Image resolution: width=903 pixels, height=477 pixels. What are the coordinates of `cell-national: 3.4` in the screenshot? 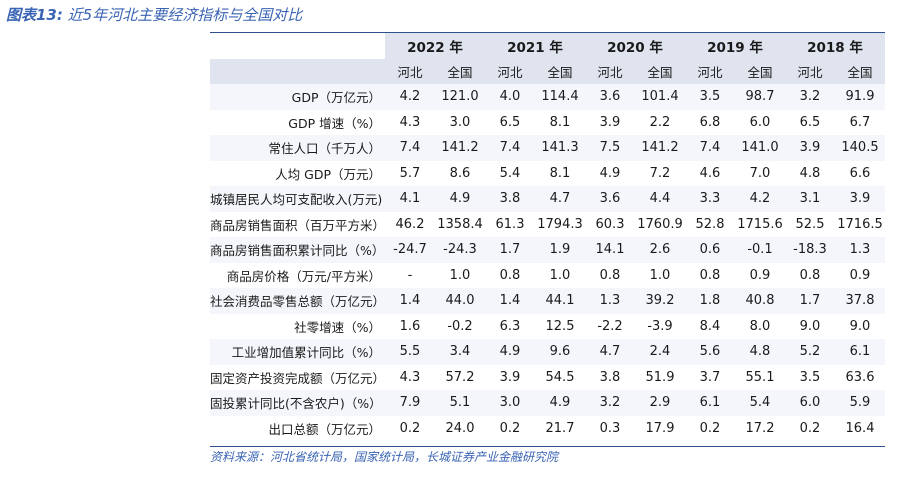 It's located at (460, 352).